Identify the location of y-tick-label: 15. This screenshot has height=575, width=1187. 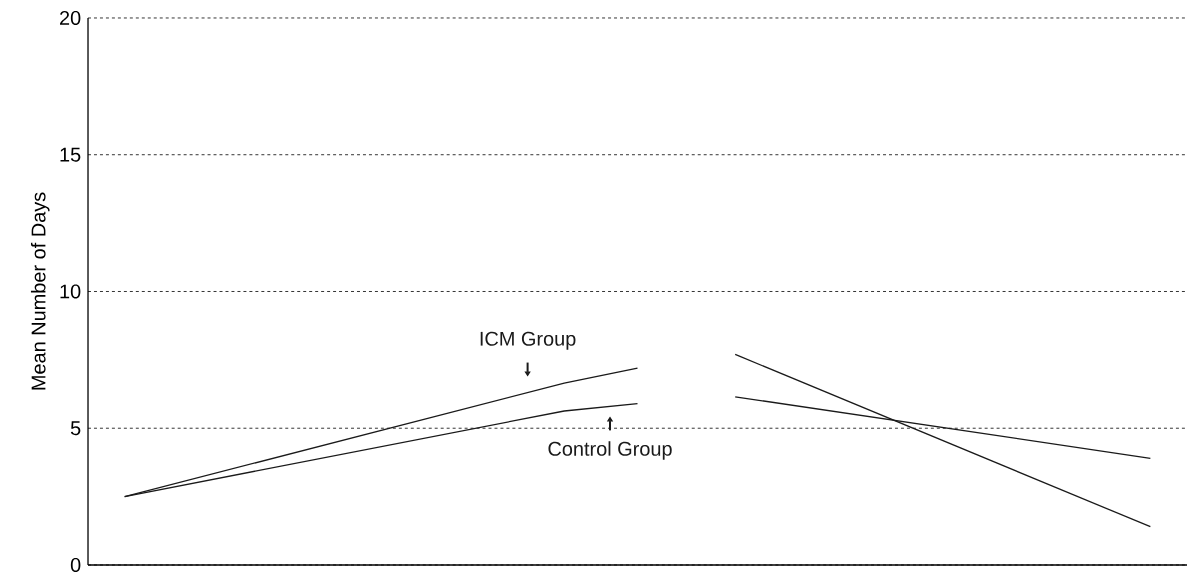
(70, 154).